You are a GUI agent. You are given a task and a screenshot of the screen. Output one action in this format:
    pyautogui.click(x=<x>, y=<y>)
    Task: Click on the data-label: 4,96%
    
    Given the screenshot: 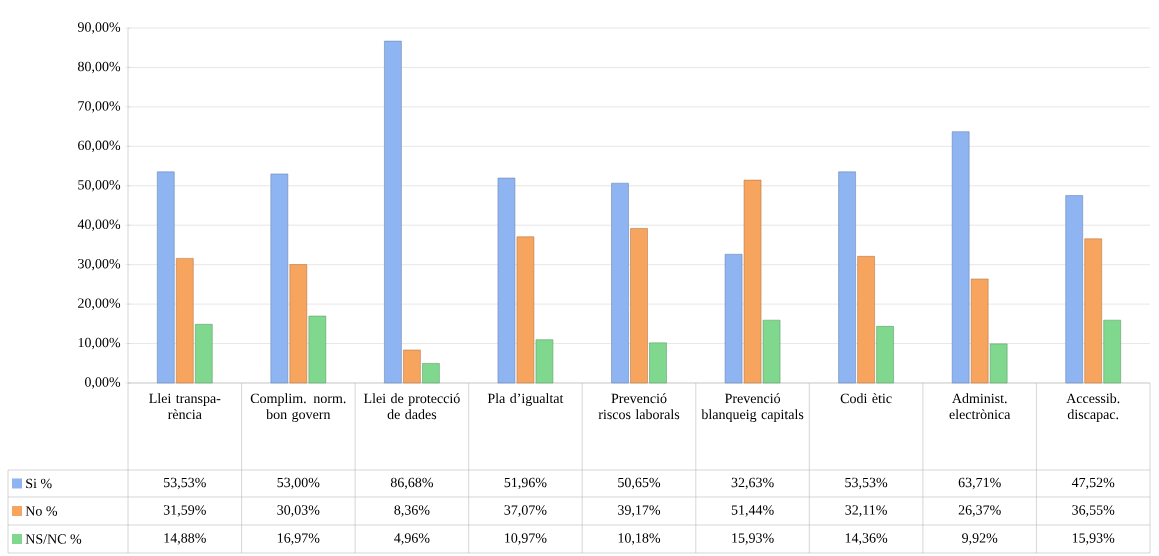 What is the action you would take?
    pyautogui.click(x=412, y=539)
    